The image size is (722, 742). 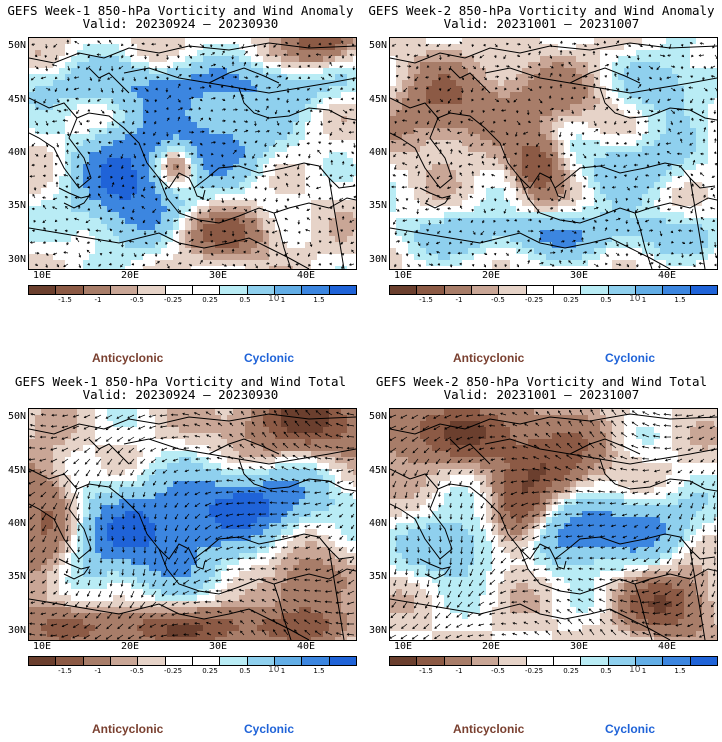 What do you see at coordinates (541, 23) in the screenshot?
I see `panel-valid-dates: Valid: 20231001 – 20231007` at bounding box center [541, 23].